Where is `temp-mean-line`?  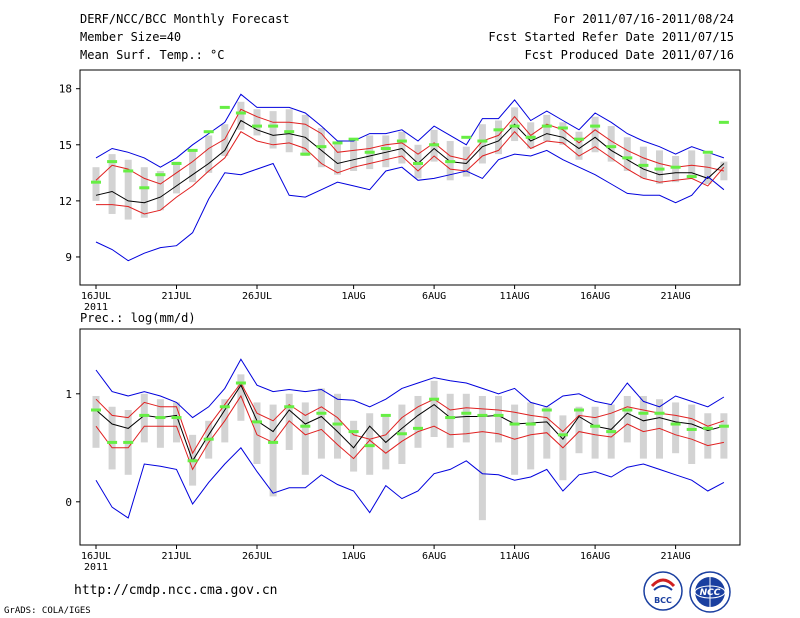
temp-mean-line is located at coordinates (410, 161).